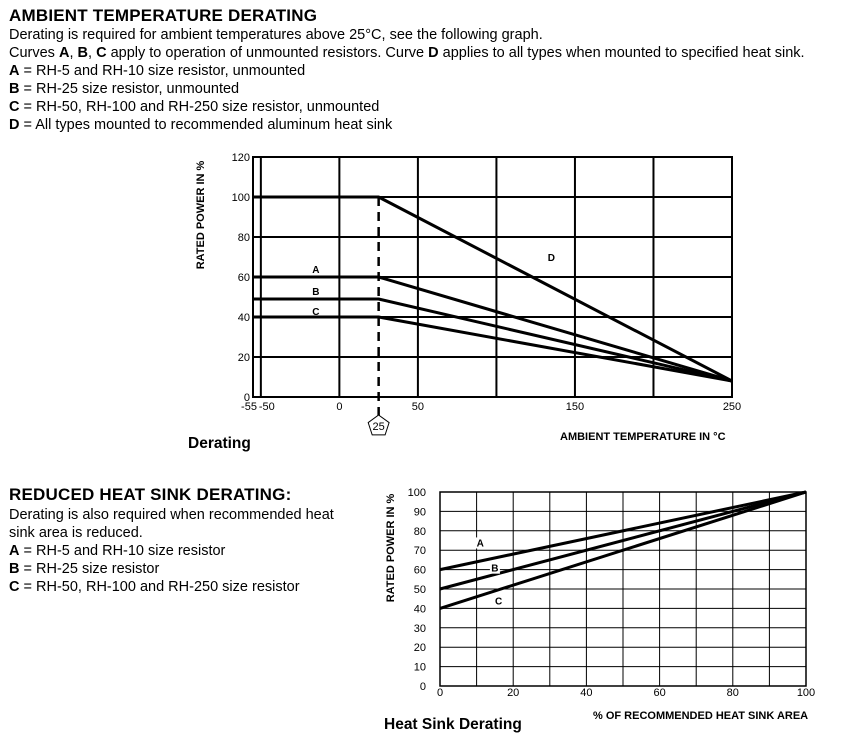  I want to click on x-tick-label: 250, so click(732, 407).